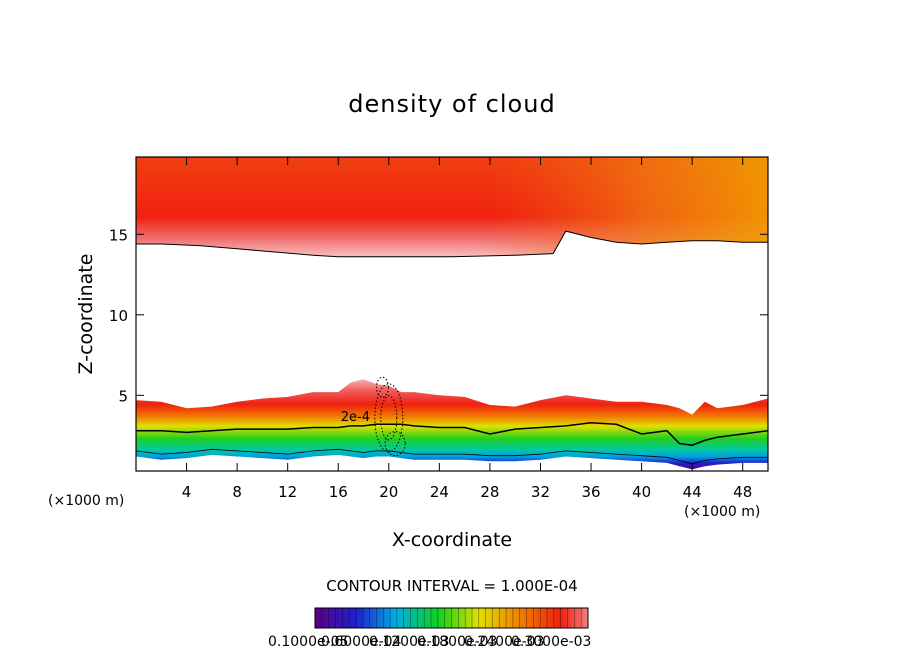  I want to click on contour-interval-text: CONTOUR INTERVAL = 1.000E-04, so click(451, 586).